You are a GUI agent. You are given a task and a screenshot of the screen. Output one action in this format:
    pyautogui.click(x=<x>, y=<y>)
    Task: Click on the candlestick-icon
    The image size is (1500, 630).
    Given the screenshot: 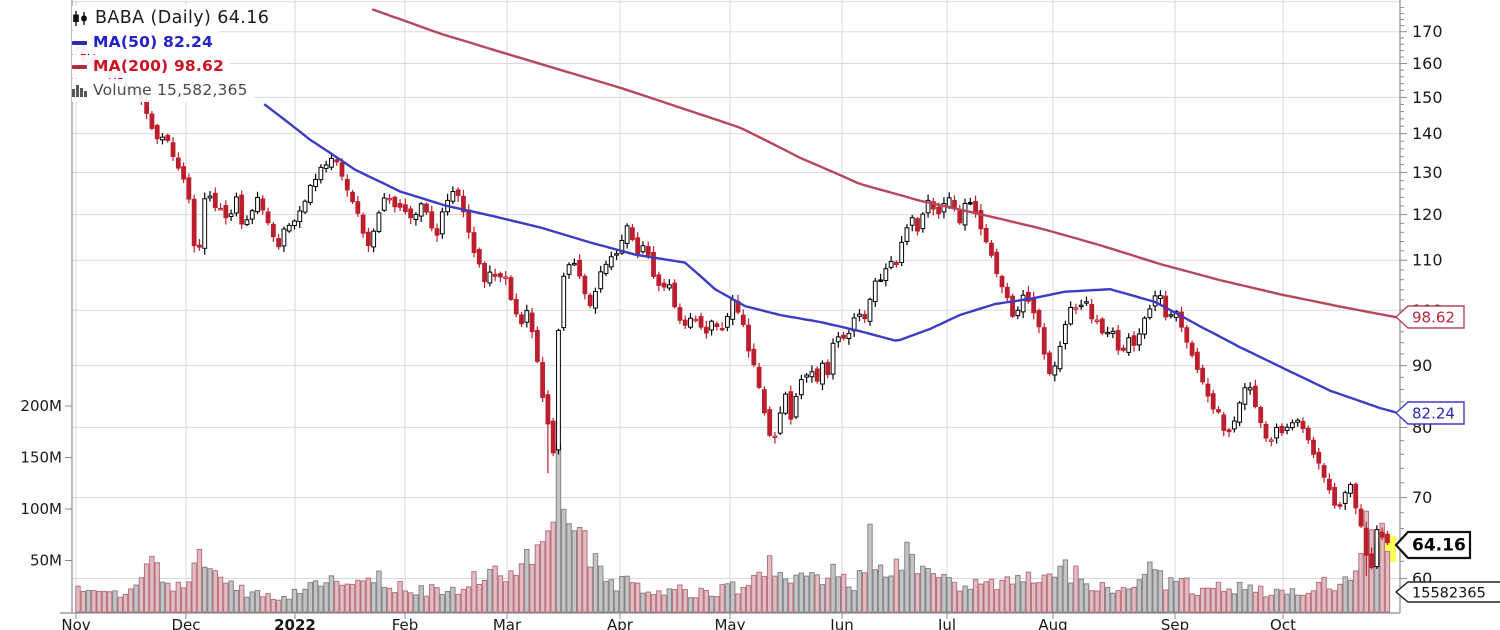 What is the action you would take?
    pyautogui.click(x=80, y=18)
    